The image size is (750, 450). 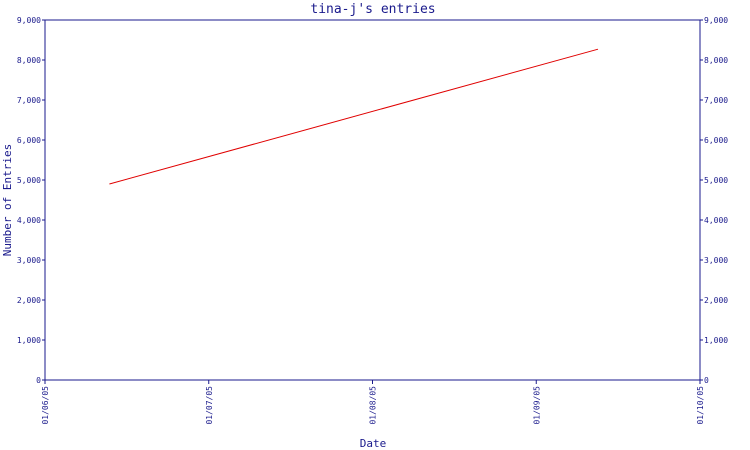 I want to click on y-tick-label-right: 5,000, so click(x=716, y=180).